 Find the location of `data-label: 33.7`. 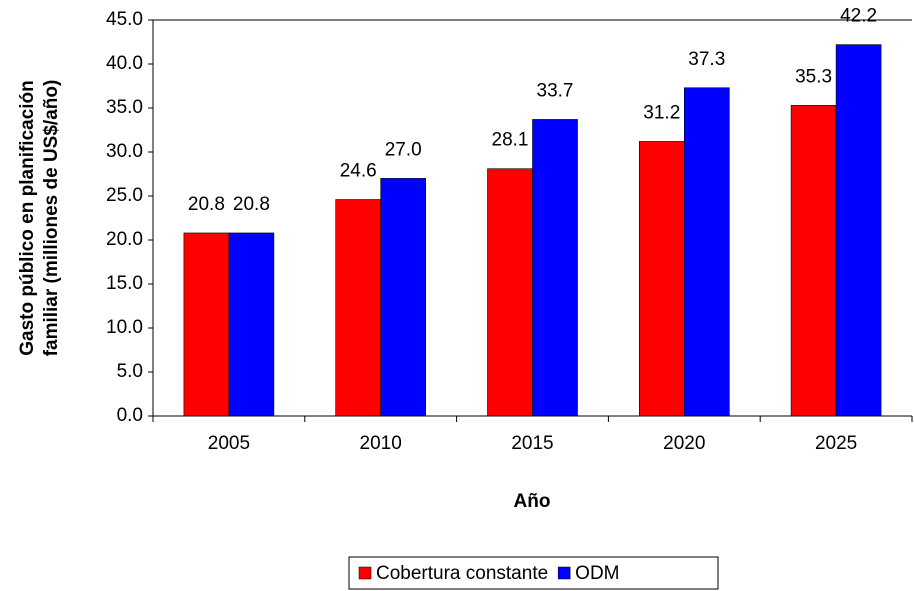

data-label: 33.7 is located at coordinates (555, 90).